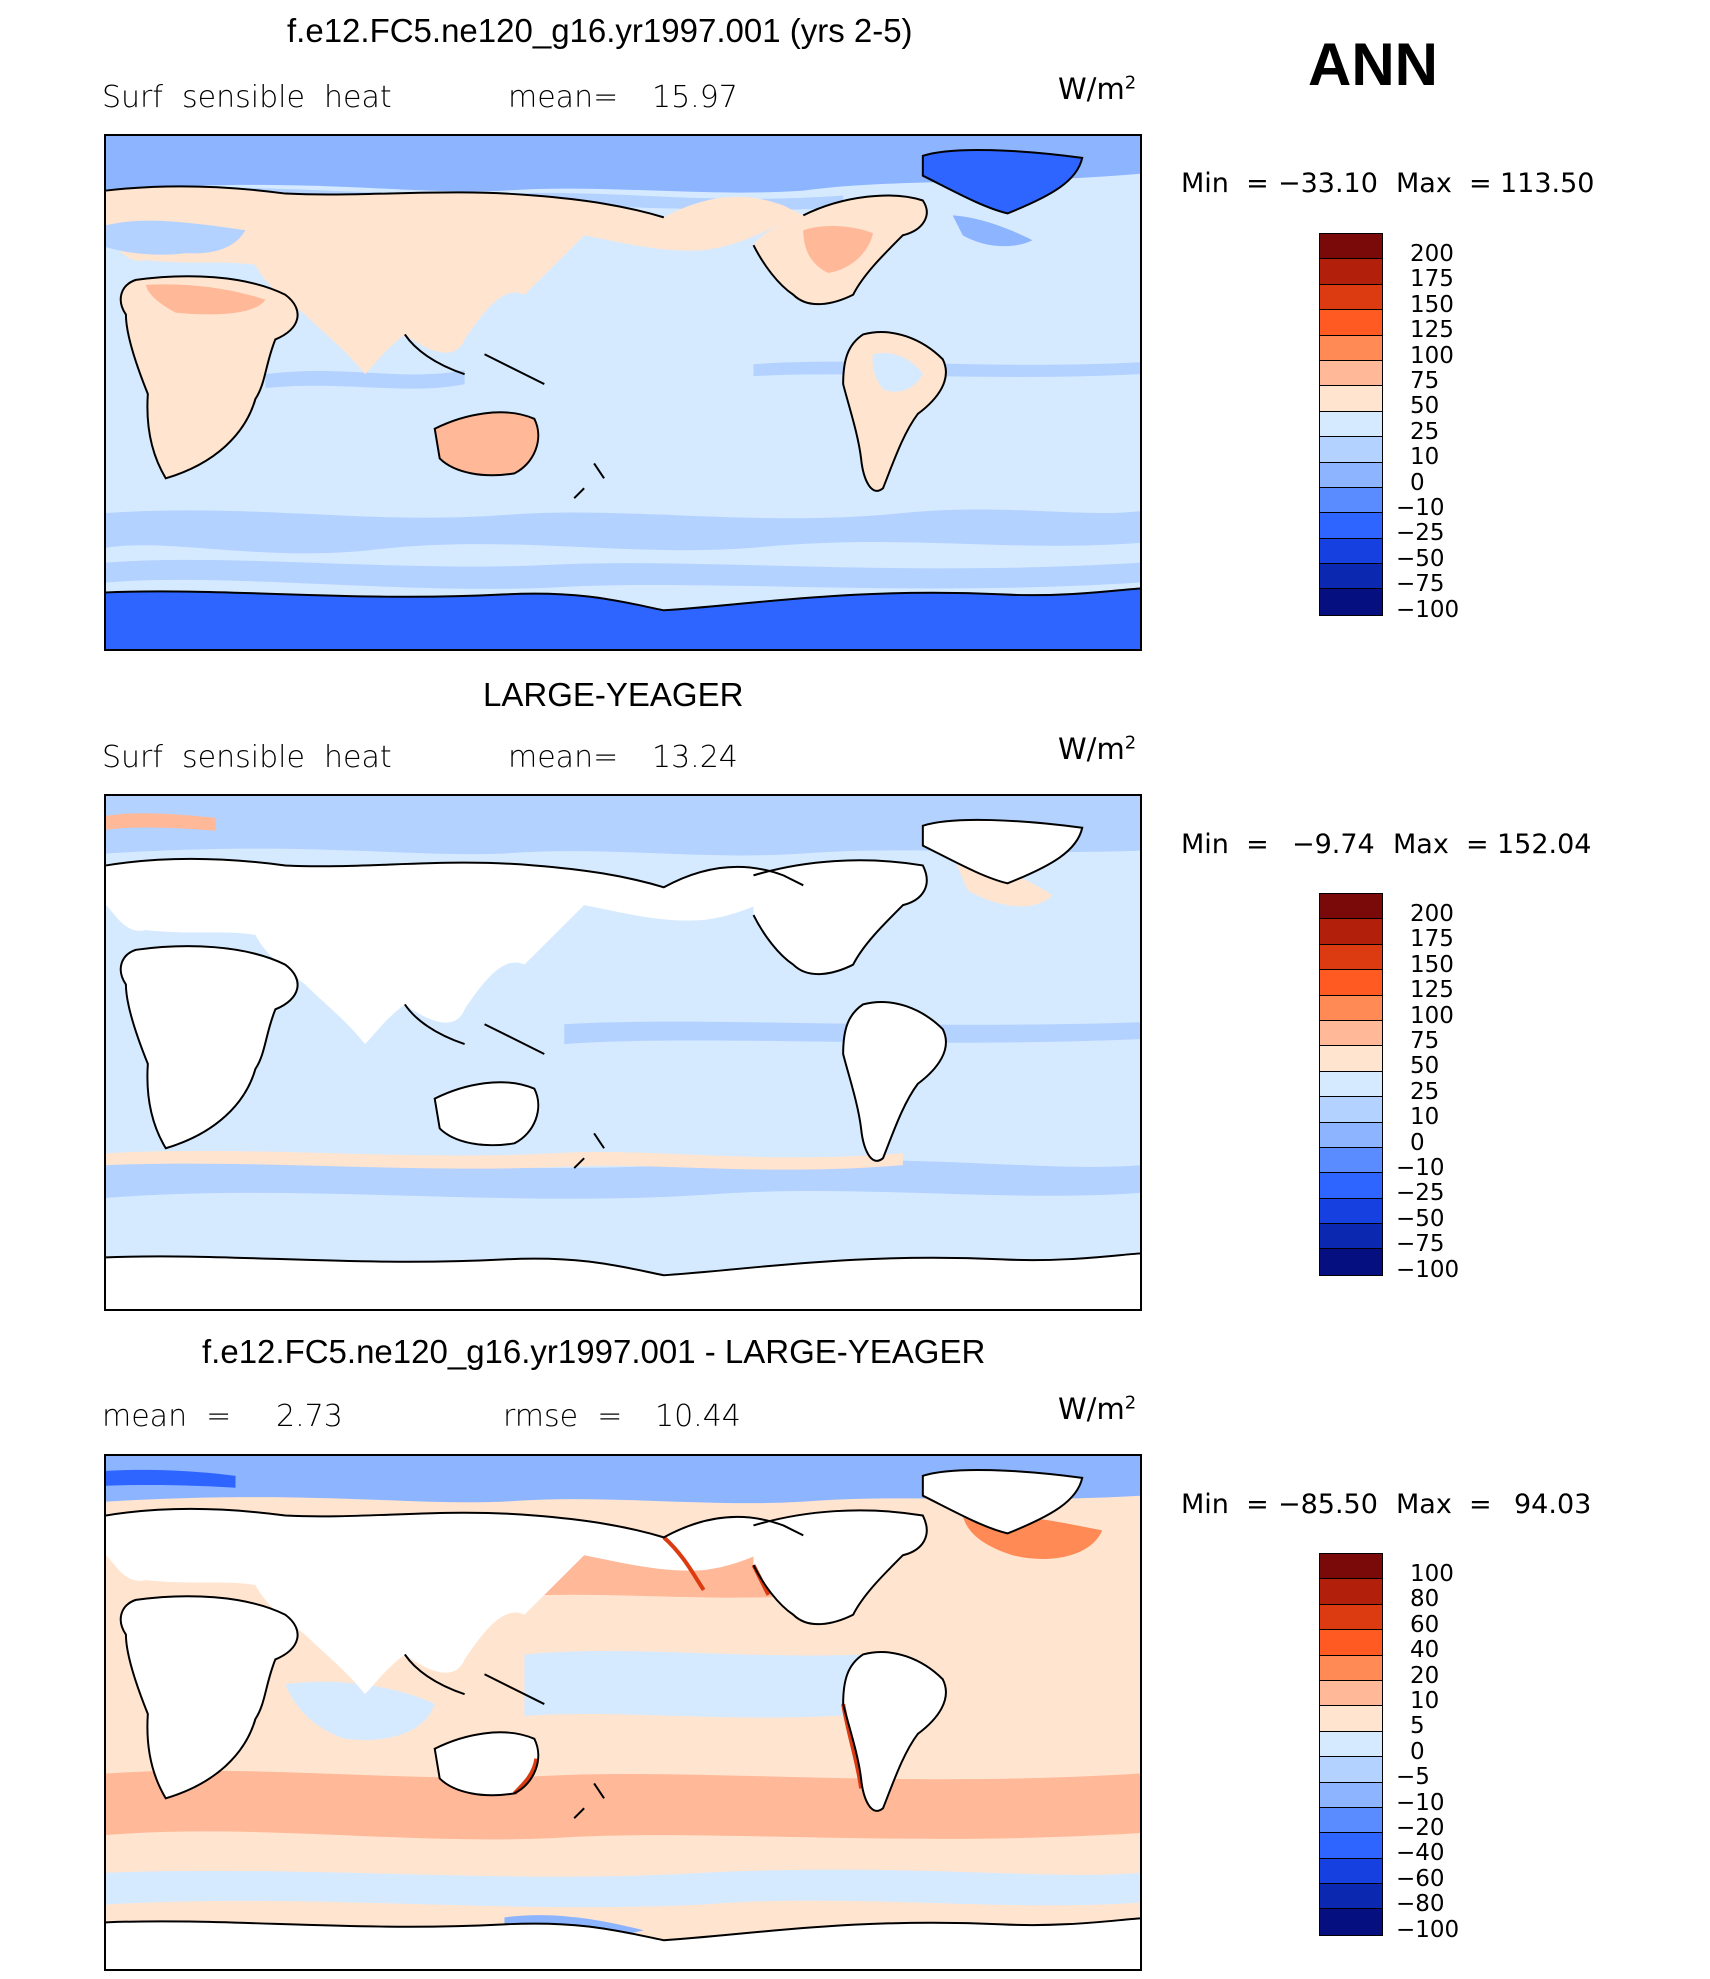  I want to click on indian-band, so click(365, 379).